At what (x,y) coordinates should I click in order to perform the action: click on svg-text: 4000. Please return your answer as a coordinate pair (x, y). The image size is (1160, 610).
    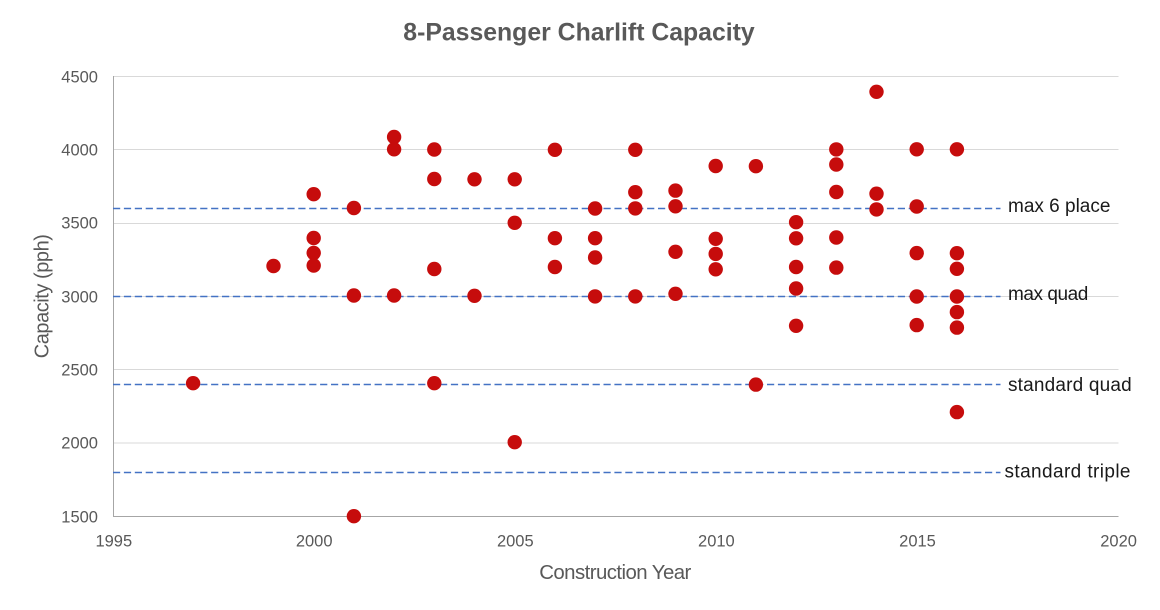
    Looking at the image, I should click on (79, 151).